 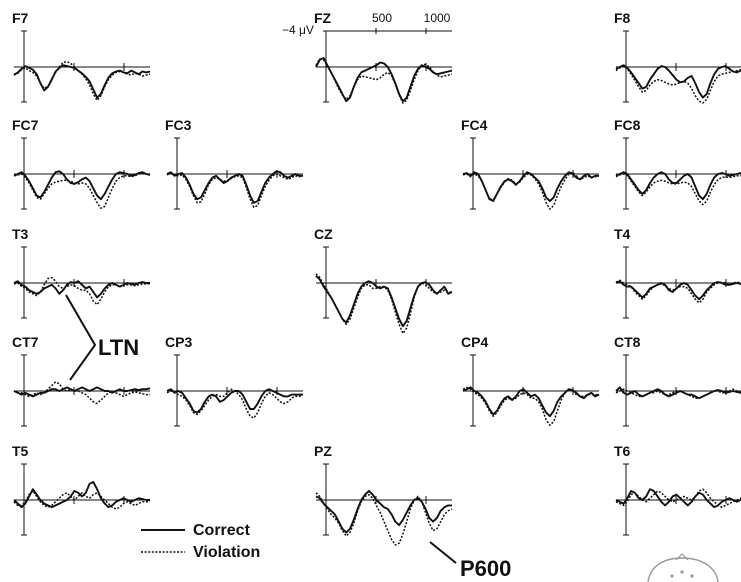 I want to click on panel-t5: T5, so click(x=81, y=489).